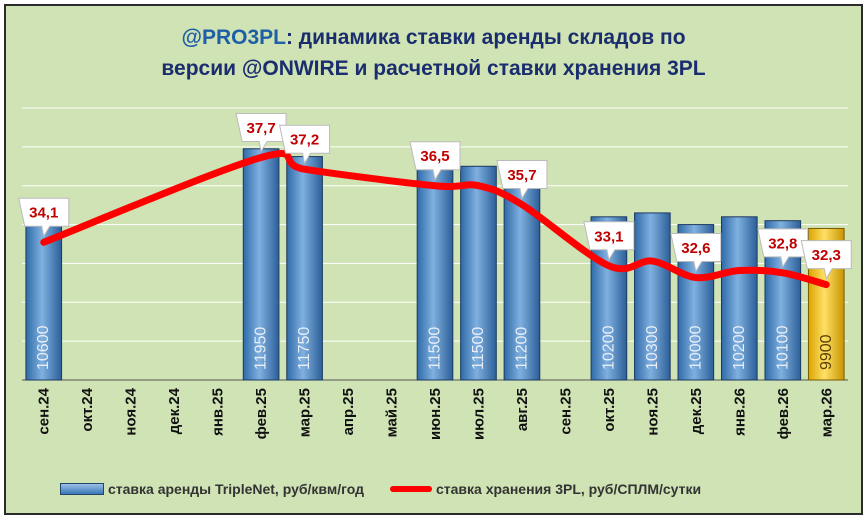 Image resolution: width=867 pixels, height=519 pixels. Describe the element at coordinates (87, 409) in the screenshot. I see `x-tick-label: окт.24` at that location.